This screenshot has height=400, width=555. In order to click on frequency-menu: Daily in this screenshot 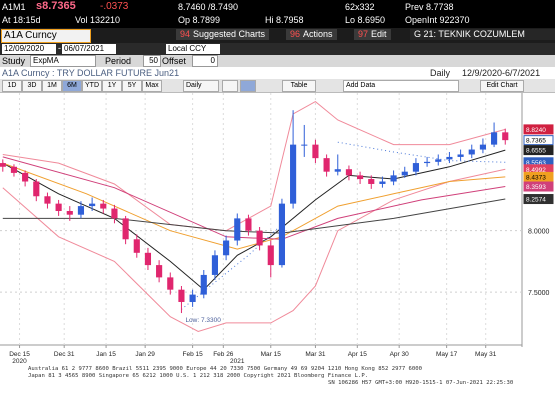, I will do `click(201, 86)`.